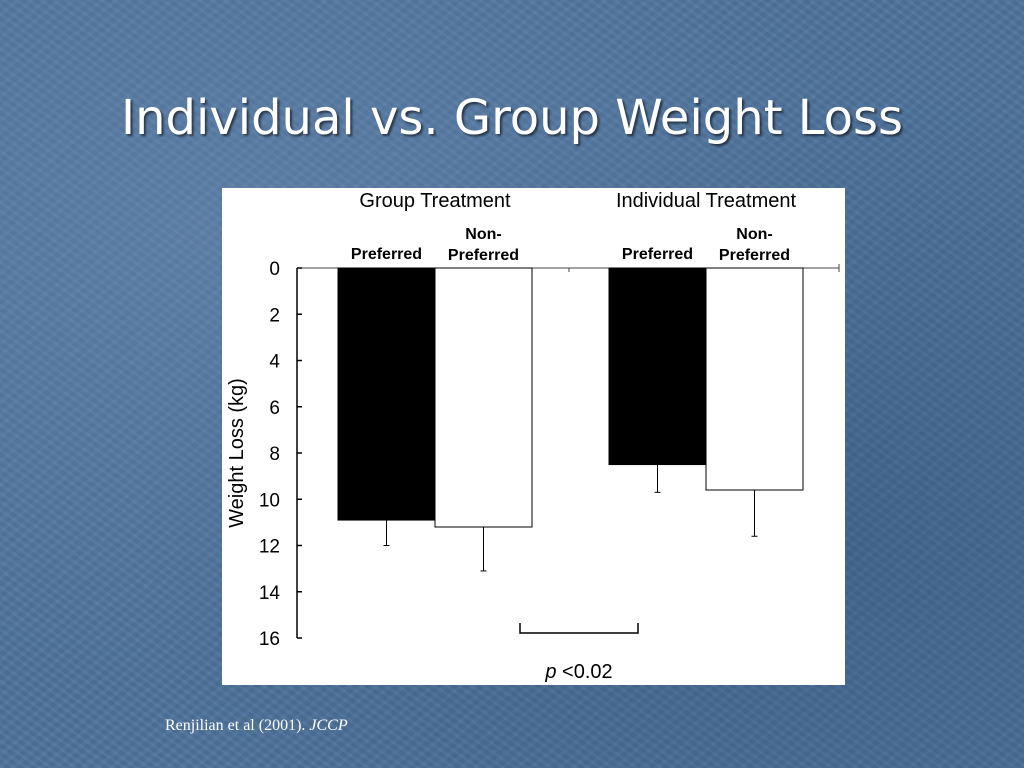 Image resolution: width=1024 pixels, height=768 pixels. What do you see at coordinates (237, 725) in the screenshot?
I see `citation-text: Renjilian et al (2001).` at bounding box center [237, 725].